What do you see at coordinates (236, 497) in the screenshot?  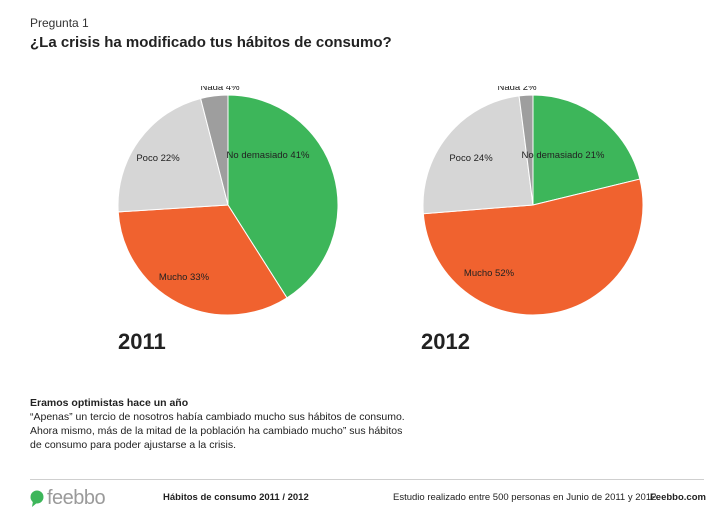 I see `footer-title: Hábitos de consumo 2011 / 2012` at bounding box center [236, 497].